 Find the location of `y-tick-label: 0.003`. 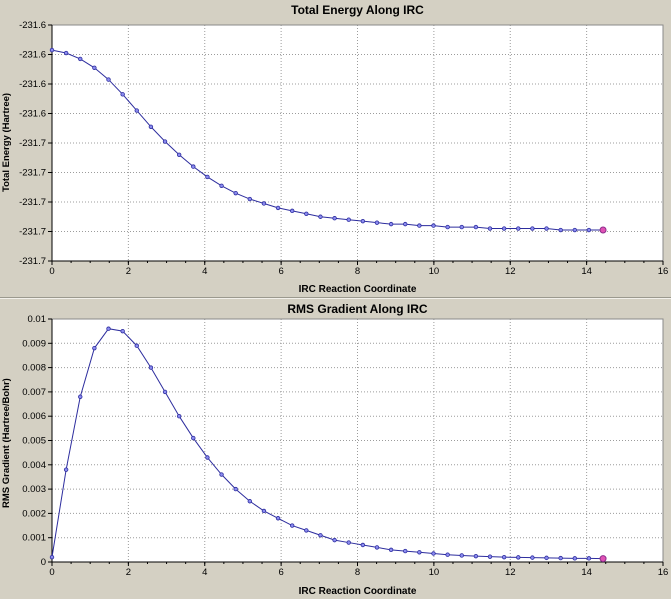

y-tick-label: 0.003 is located at coordinates (34, 489).